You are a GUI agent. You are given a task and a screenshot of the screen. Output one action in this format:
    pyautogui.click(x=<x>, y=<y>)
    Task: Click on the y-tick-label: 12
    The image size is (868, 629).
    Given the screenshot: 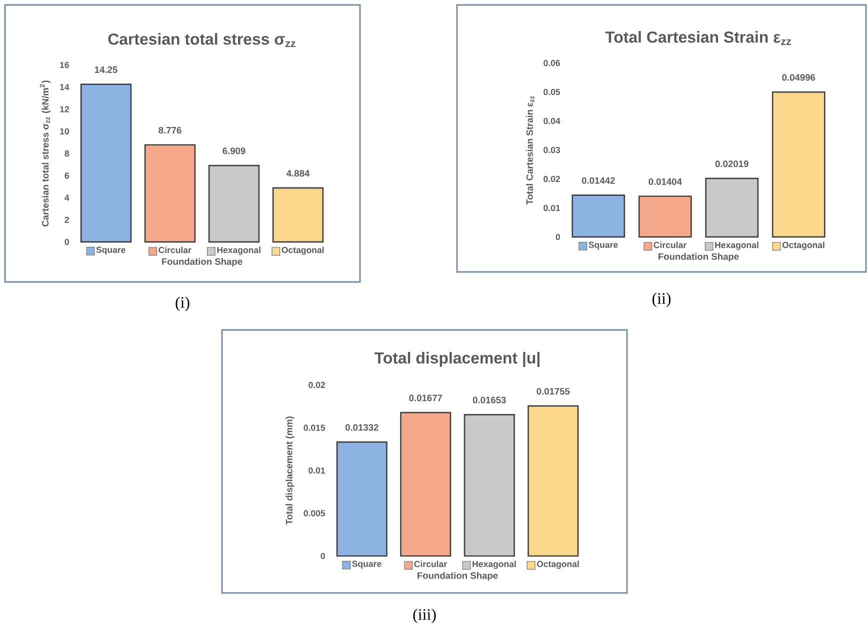 What is the action you would take?
    pyautogui.click(x=64, y=109)
    